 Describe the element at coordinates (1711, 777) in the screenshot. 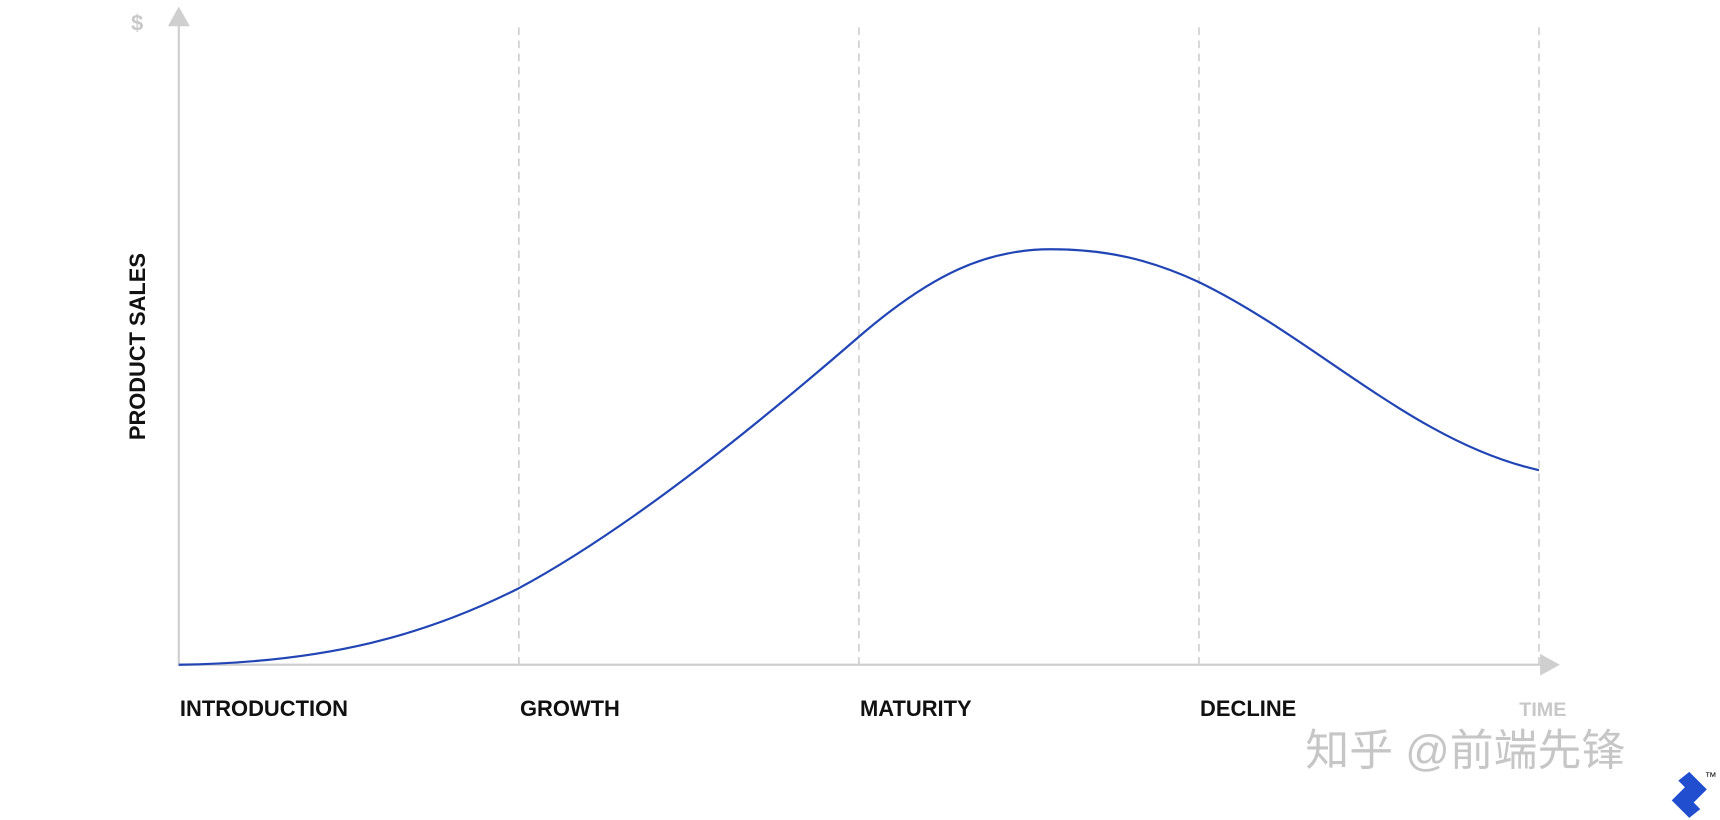

I see `trademark: ™` at that location.